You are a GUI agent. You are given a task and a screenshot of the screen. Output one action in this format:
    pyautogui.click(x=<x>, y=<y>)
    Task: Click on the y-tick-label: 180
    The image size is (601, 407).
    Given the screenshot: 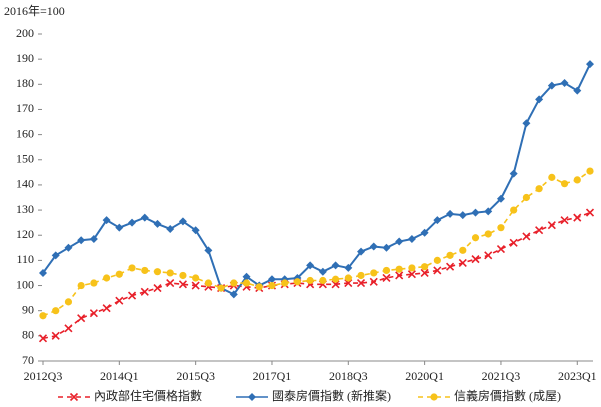 What is the action you would take?
    pyautogui.click(x=25, y=83)
    